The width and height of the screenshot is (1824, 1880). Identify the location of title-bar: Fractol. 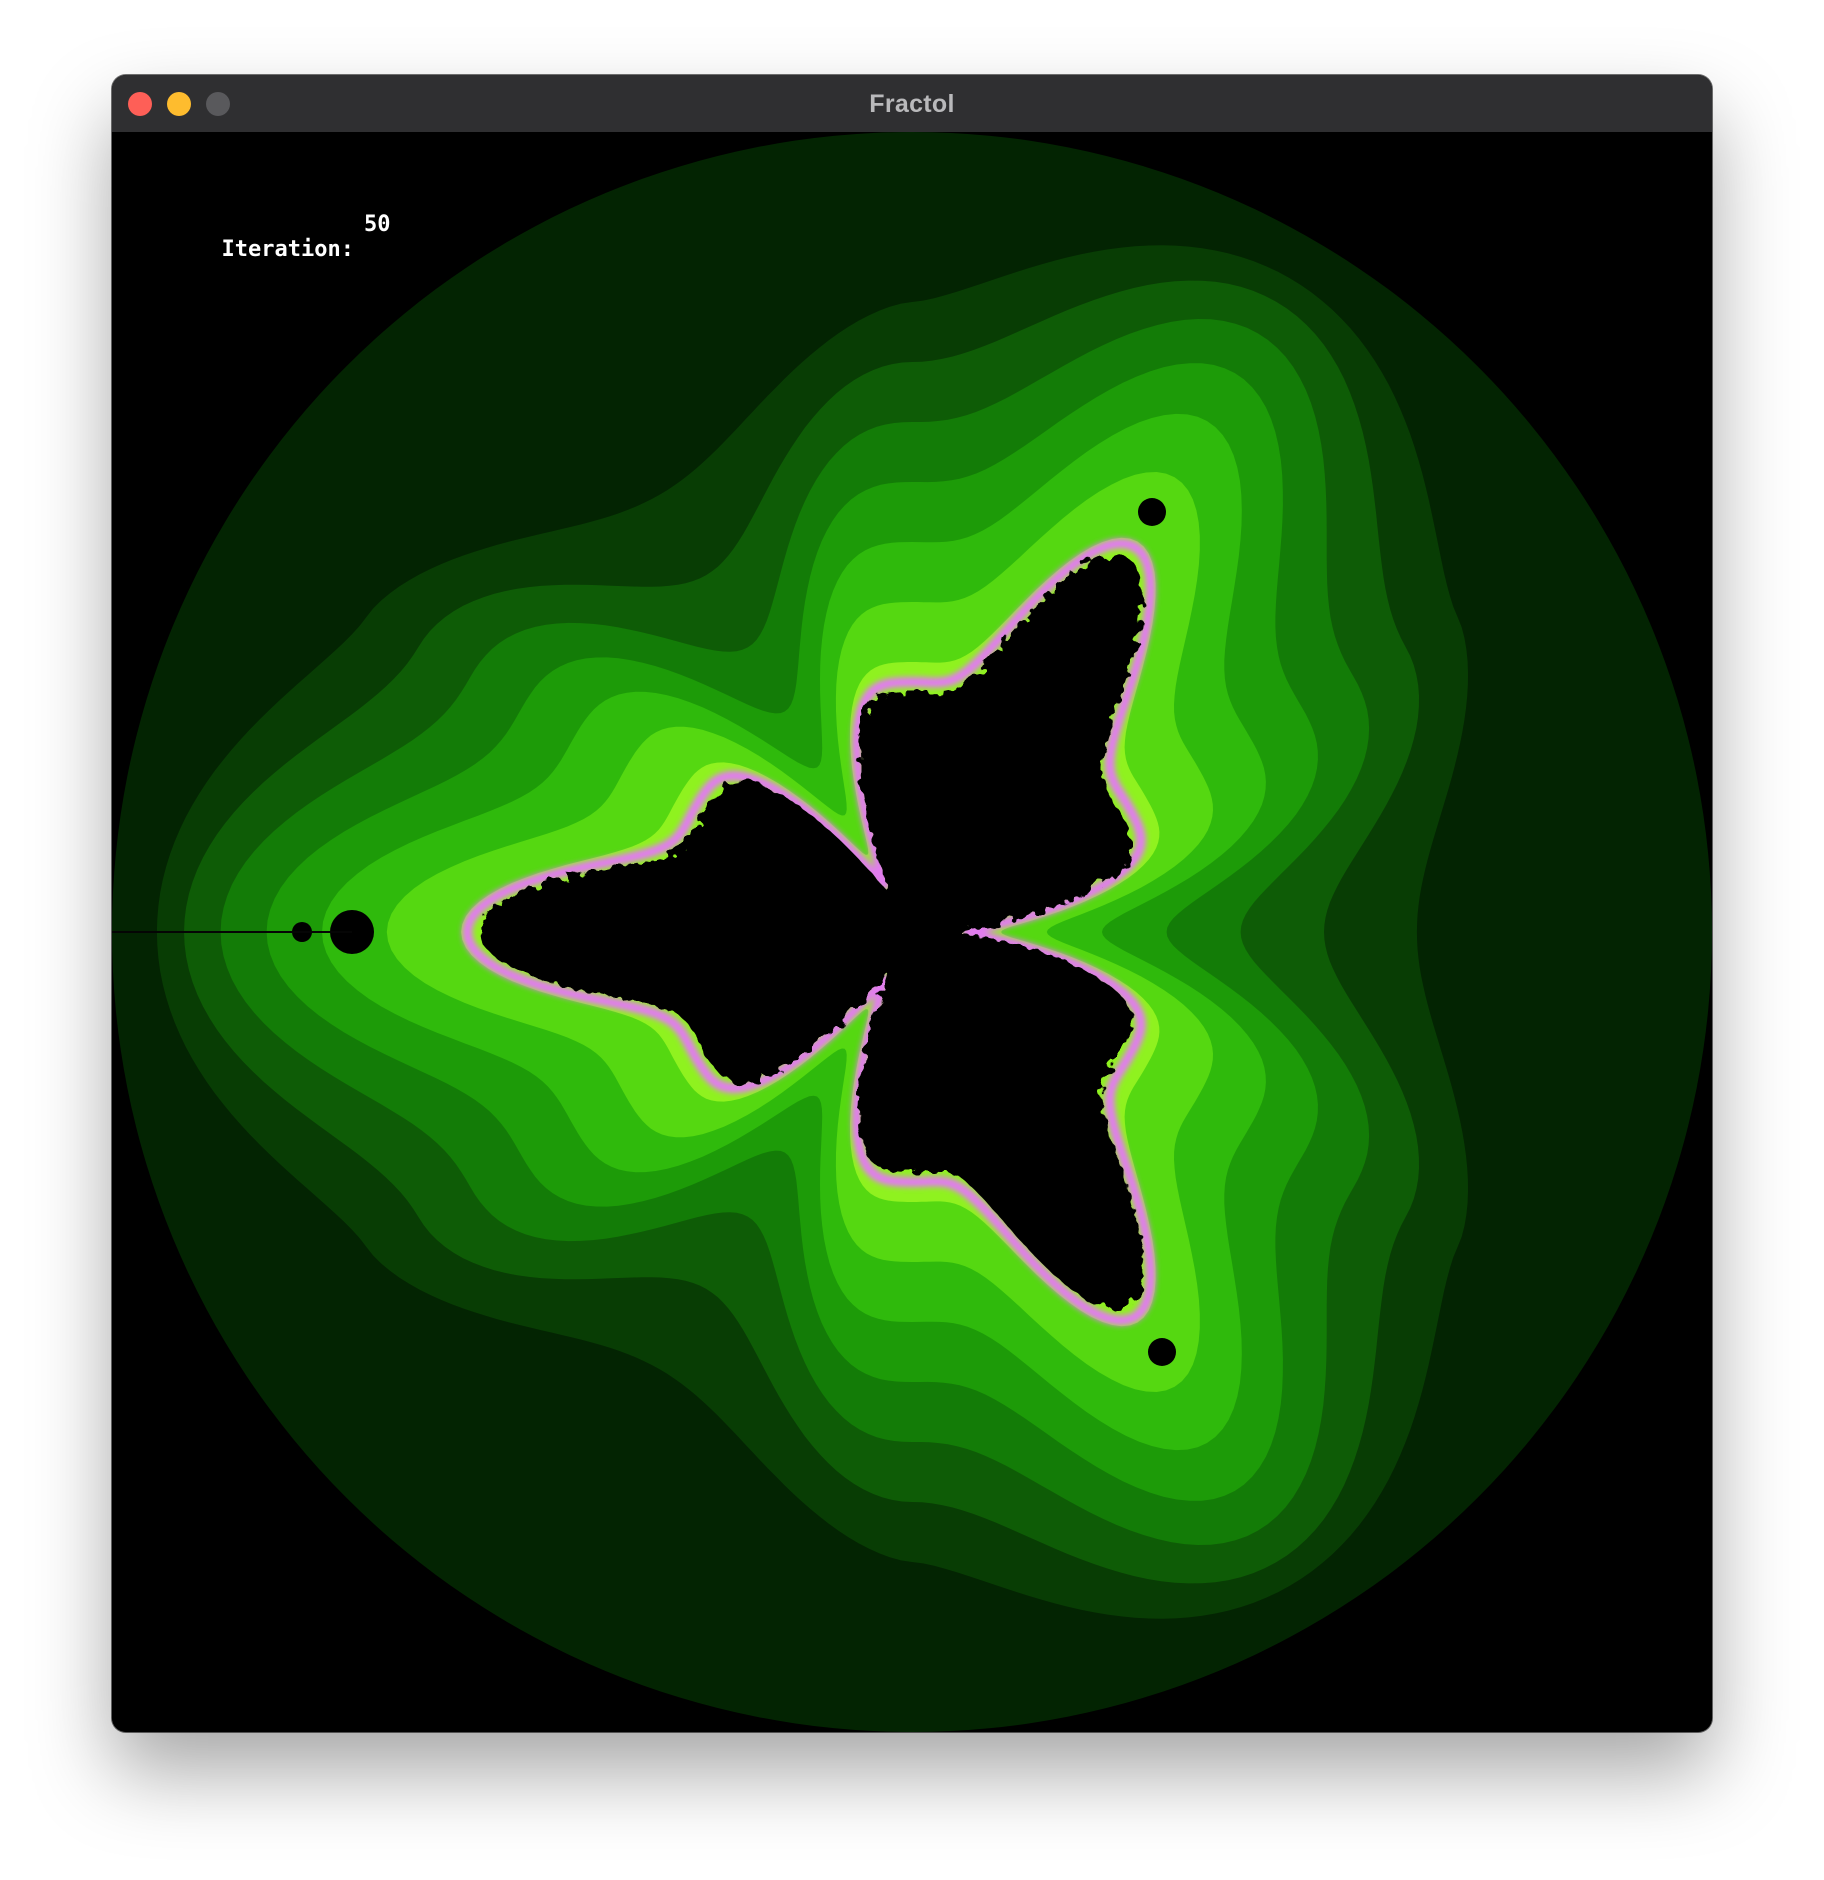
(912, 104).